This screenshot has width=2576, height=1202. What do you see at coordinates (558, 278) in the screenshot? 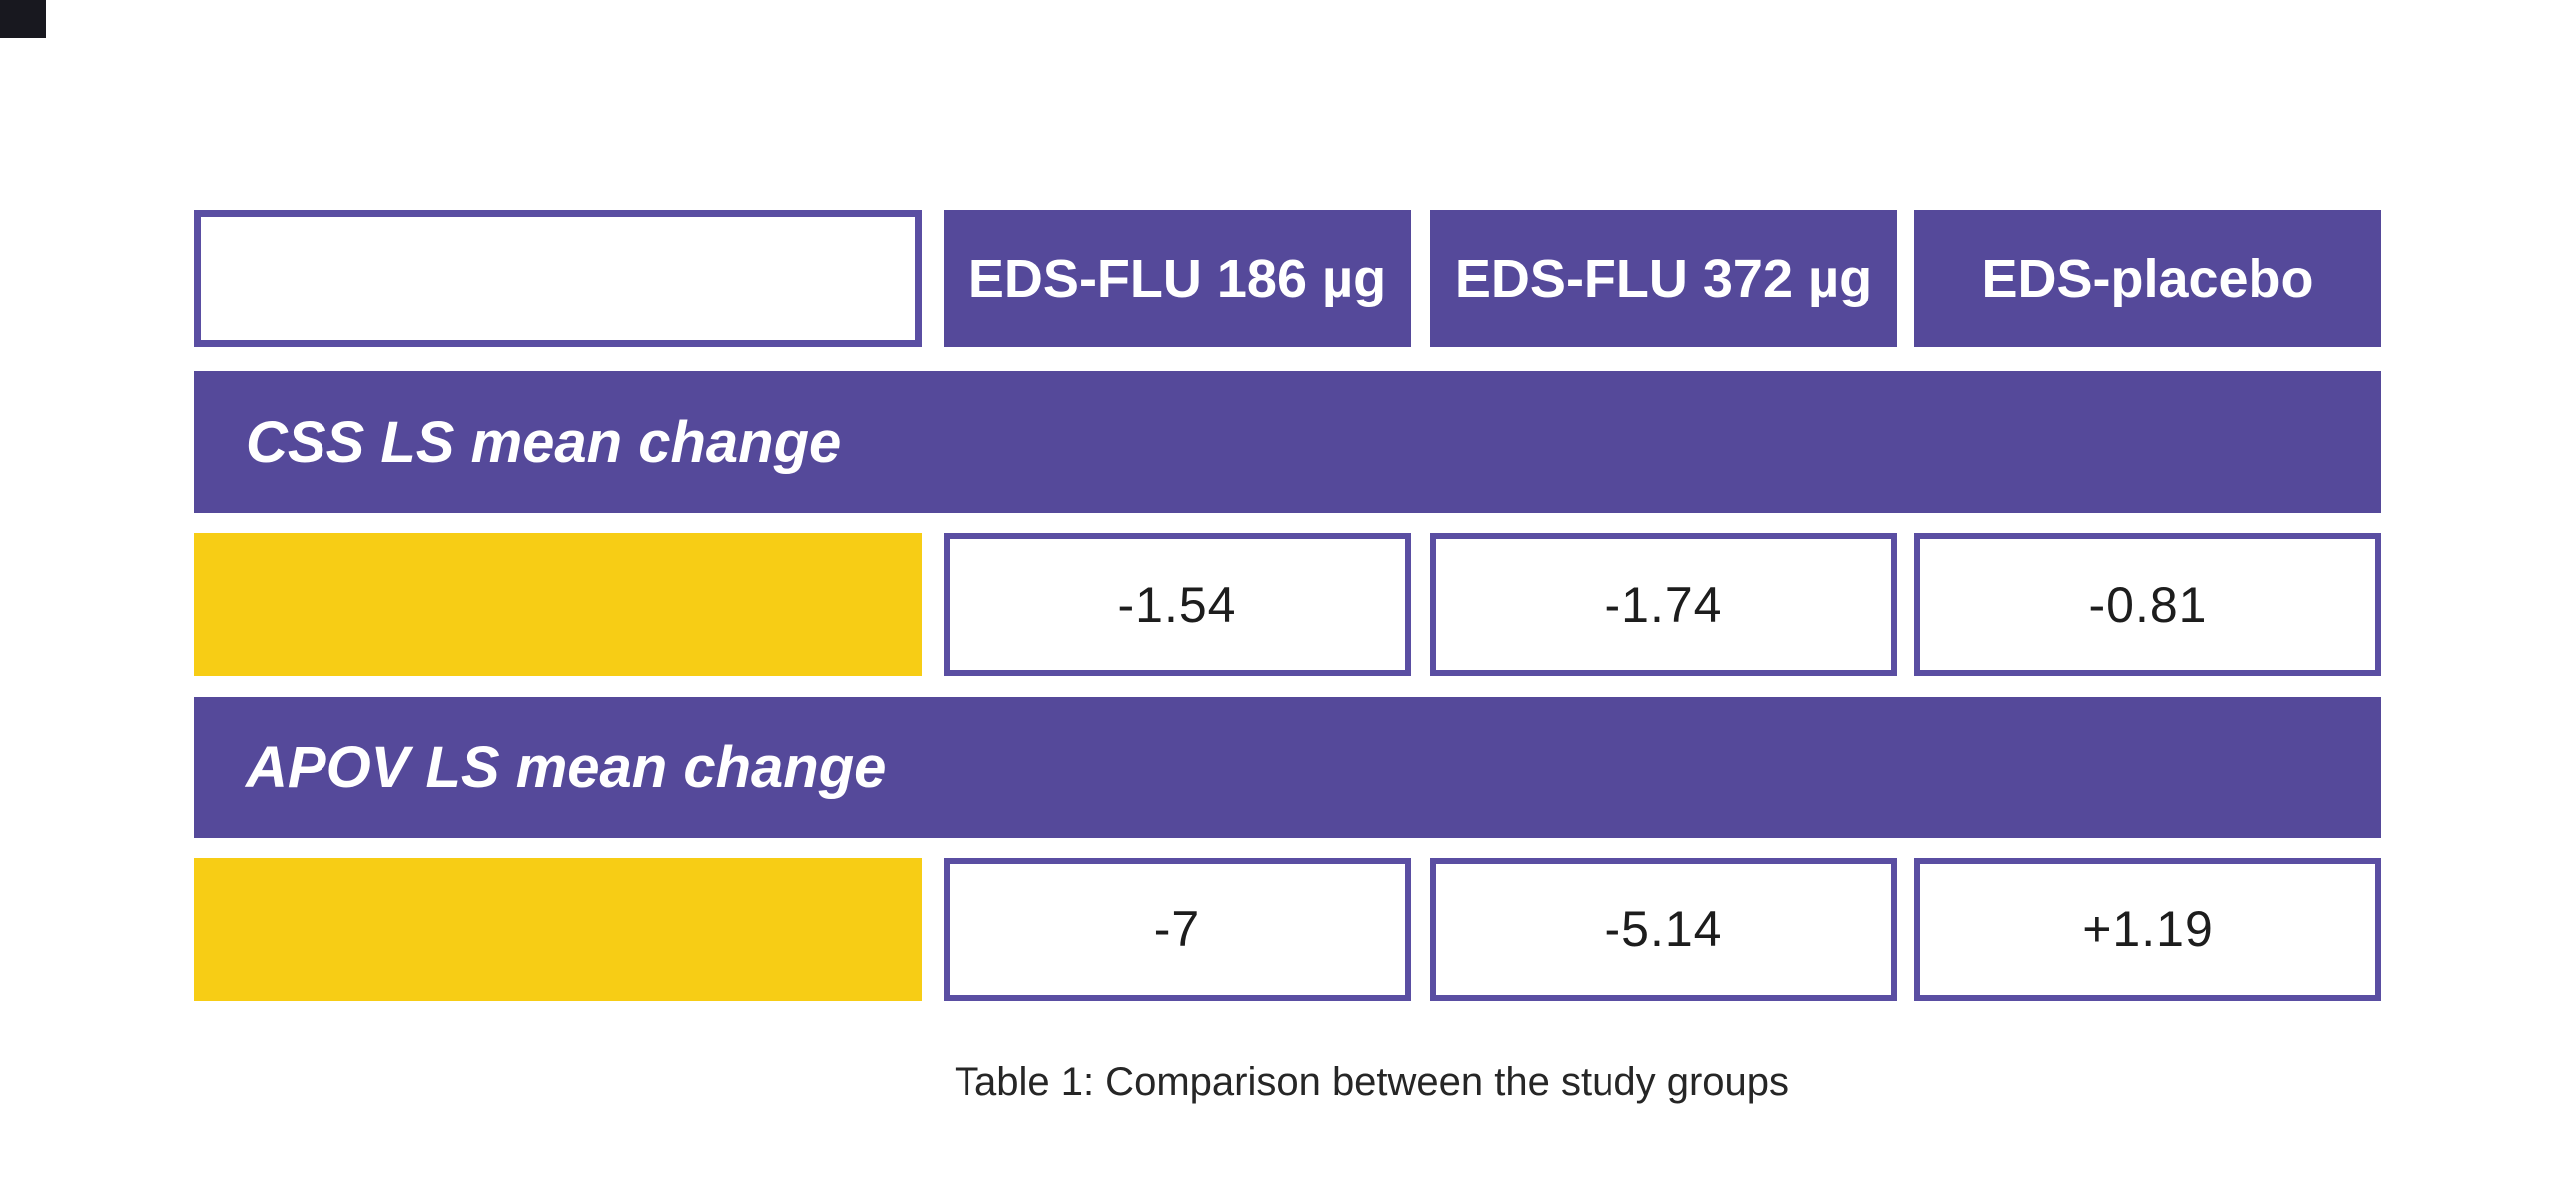
I see `header-empty-cell` at bounding box center [558, 278].